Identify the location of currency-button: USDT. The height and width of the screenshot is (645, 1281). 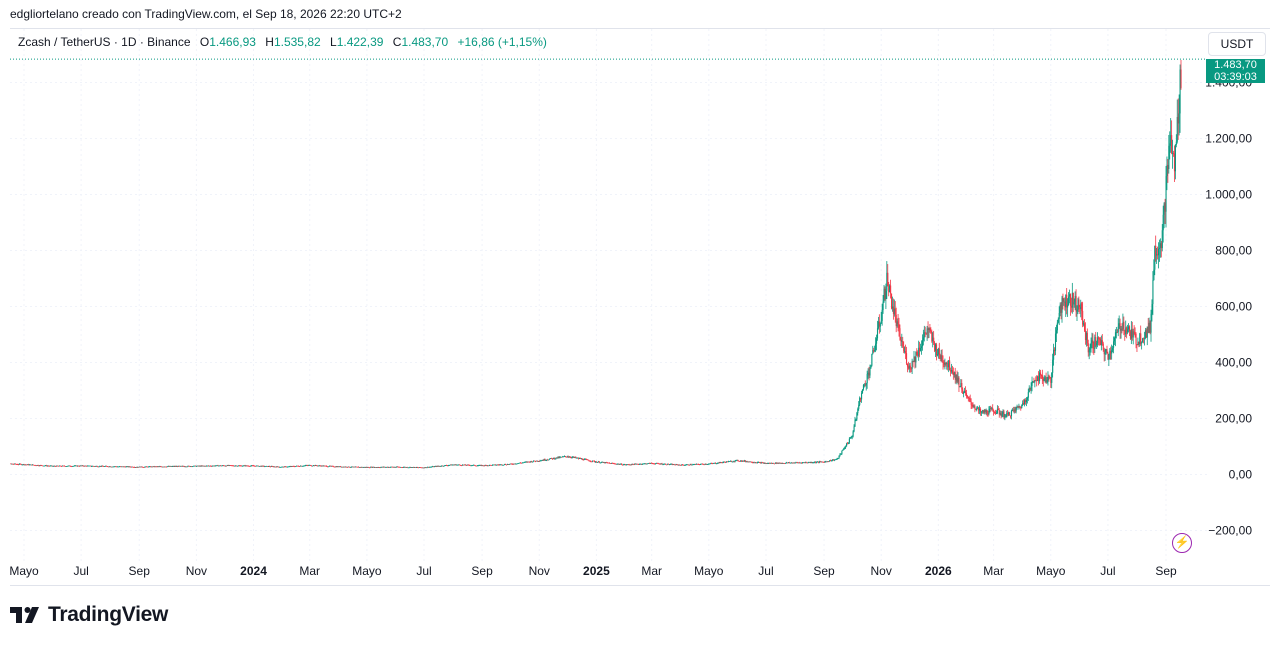
(1237, 44).